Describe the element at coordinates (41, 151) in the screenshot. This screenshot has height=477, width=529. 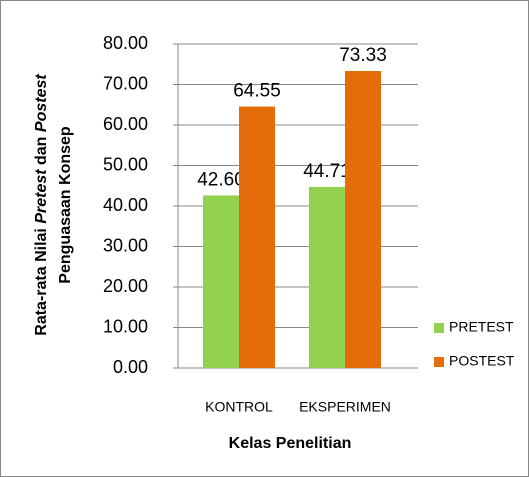
I see `y-axis-title-part: dan` at that location.